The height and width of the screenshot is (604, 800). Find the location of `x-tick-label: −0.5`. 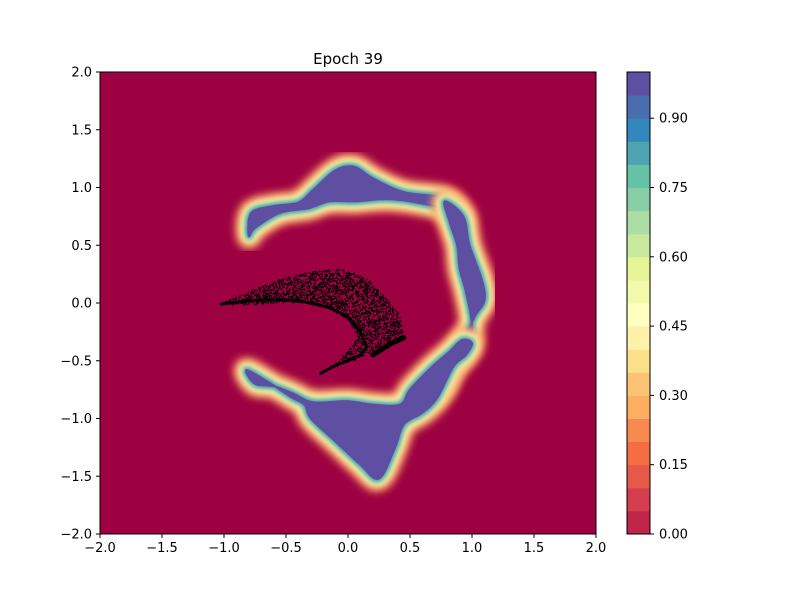

x-tick-label: −0.5 is located at coordinates (286, 548).